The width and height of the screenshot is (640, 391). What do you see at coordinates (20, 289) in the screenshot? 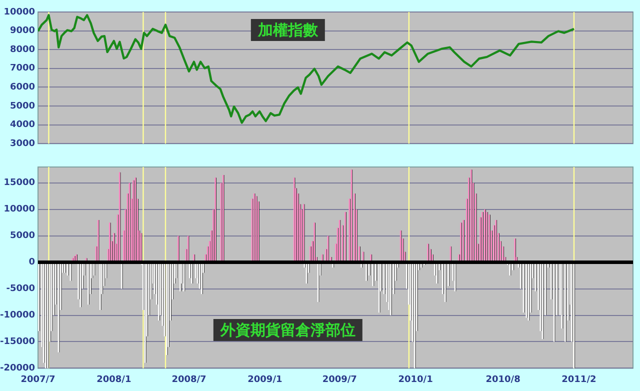
I see `y-tick-label: -5000` at bounding box center [20, 289].